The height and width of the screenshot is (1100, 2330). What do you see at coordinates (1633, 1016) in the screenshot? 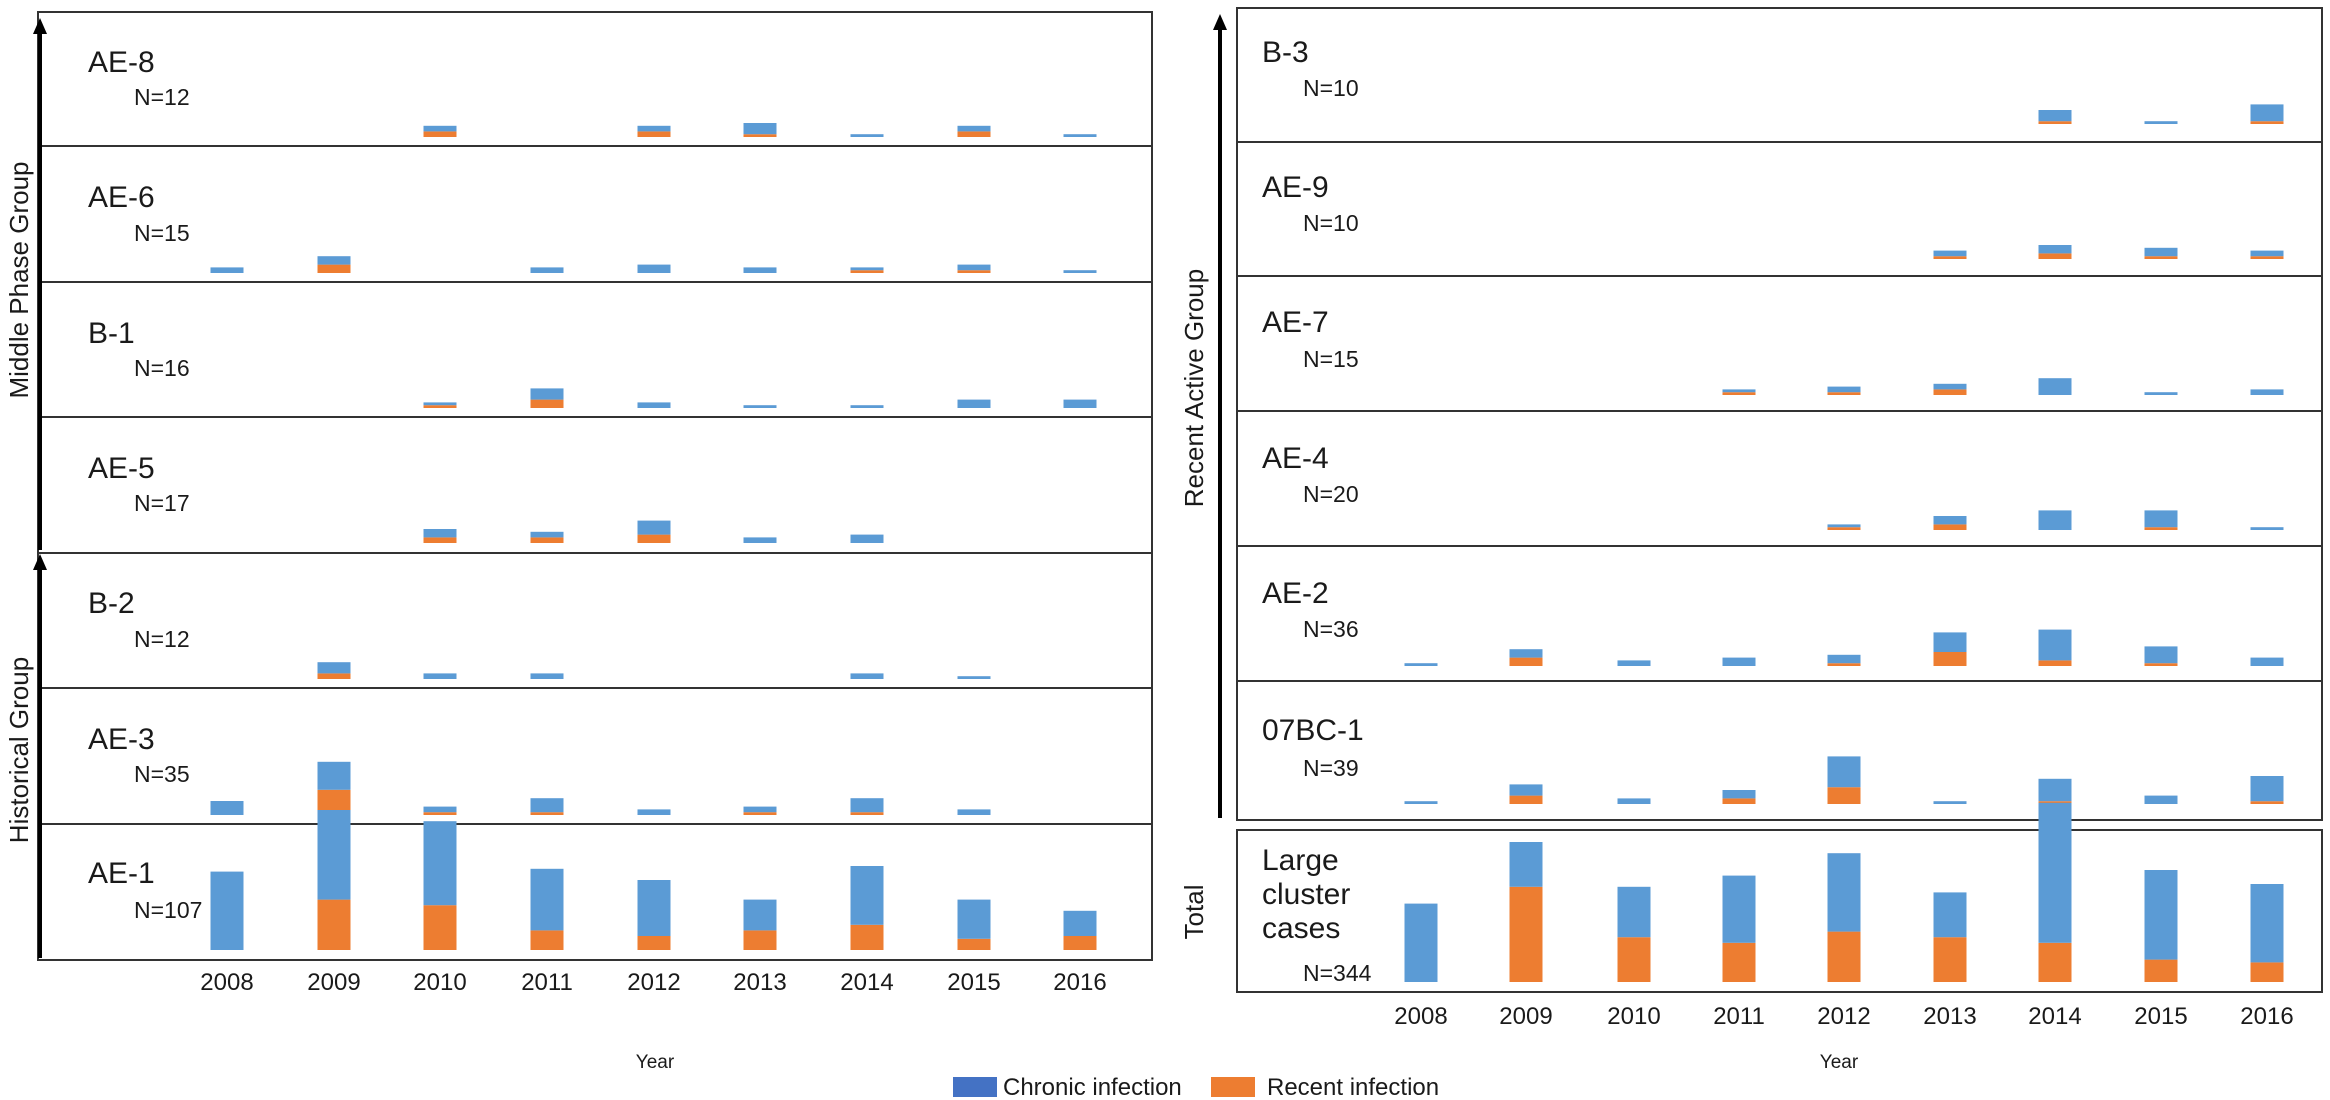
I see `right-year-tick-2010: 2010` at bounding box center [1633, 1016].